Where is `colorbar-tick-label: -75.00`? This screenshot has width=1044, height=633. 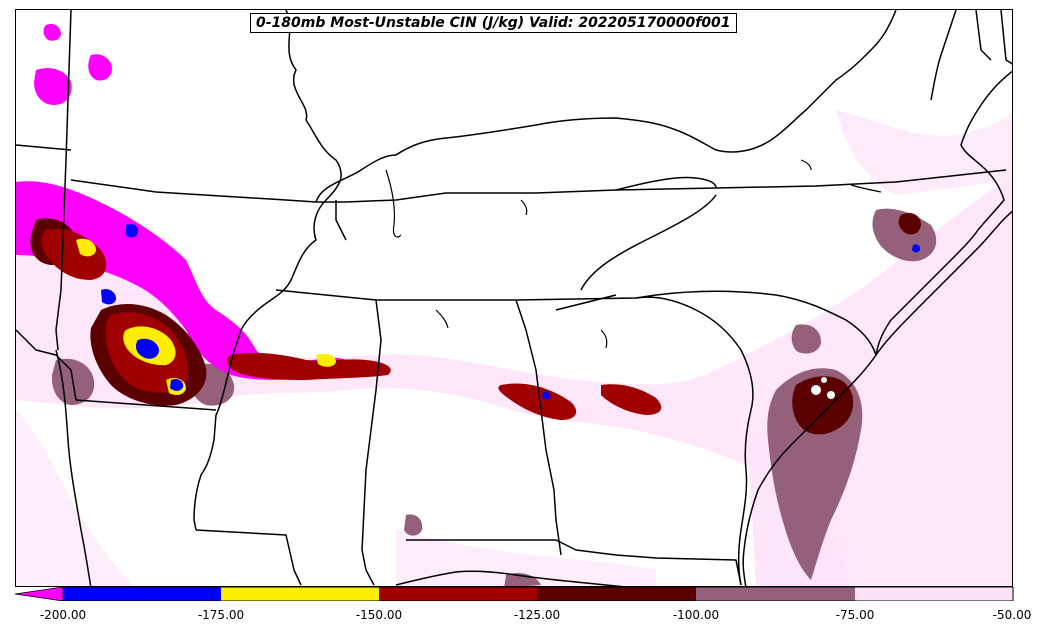 colorbar-tick-label: -75.00 is located at coordinates (855, 615).